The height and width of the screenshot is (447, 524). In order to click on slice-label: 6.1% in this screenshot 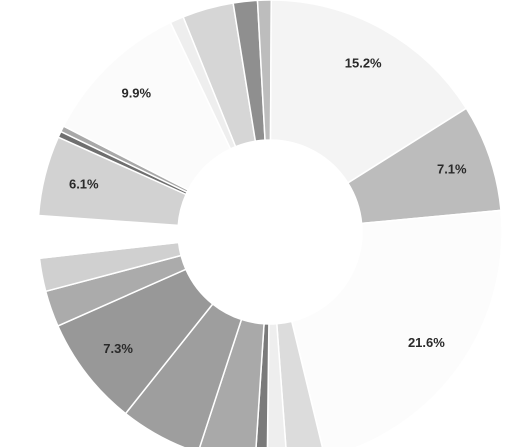, I will do `click(84, 184)`.